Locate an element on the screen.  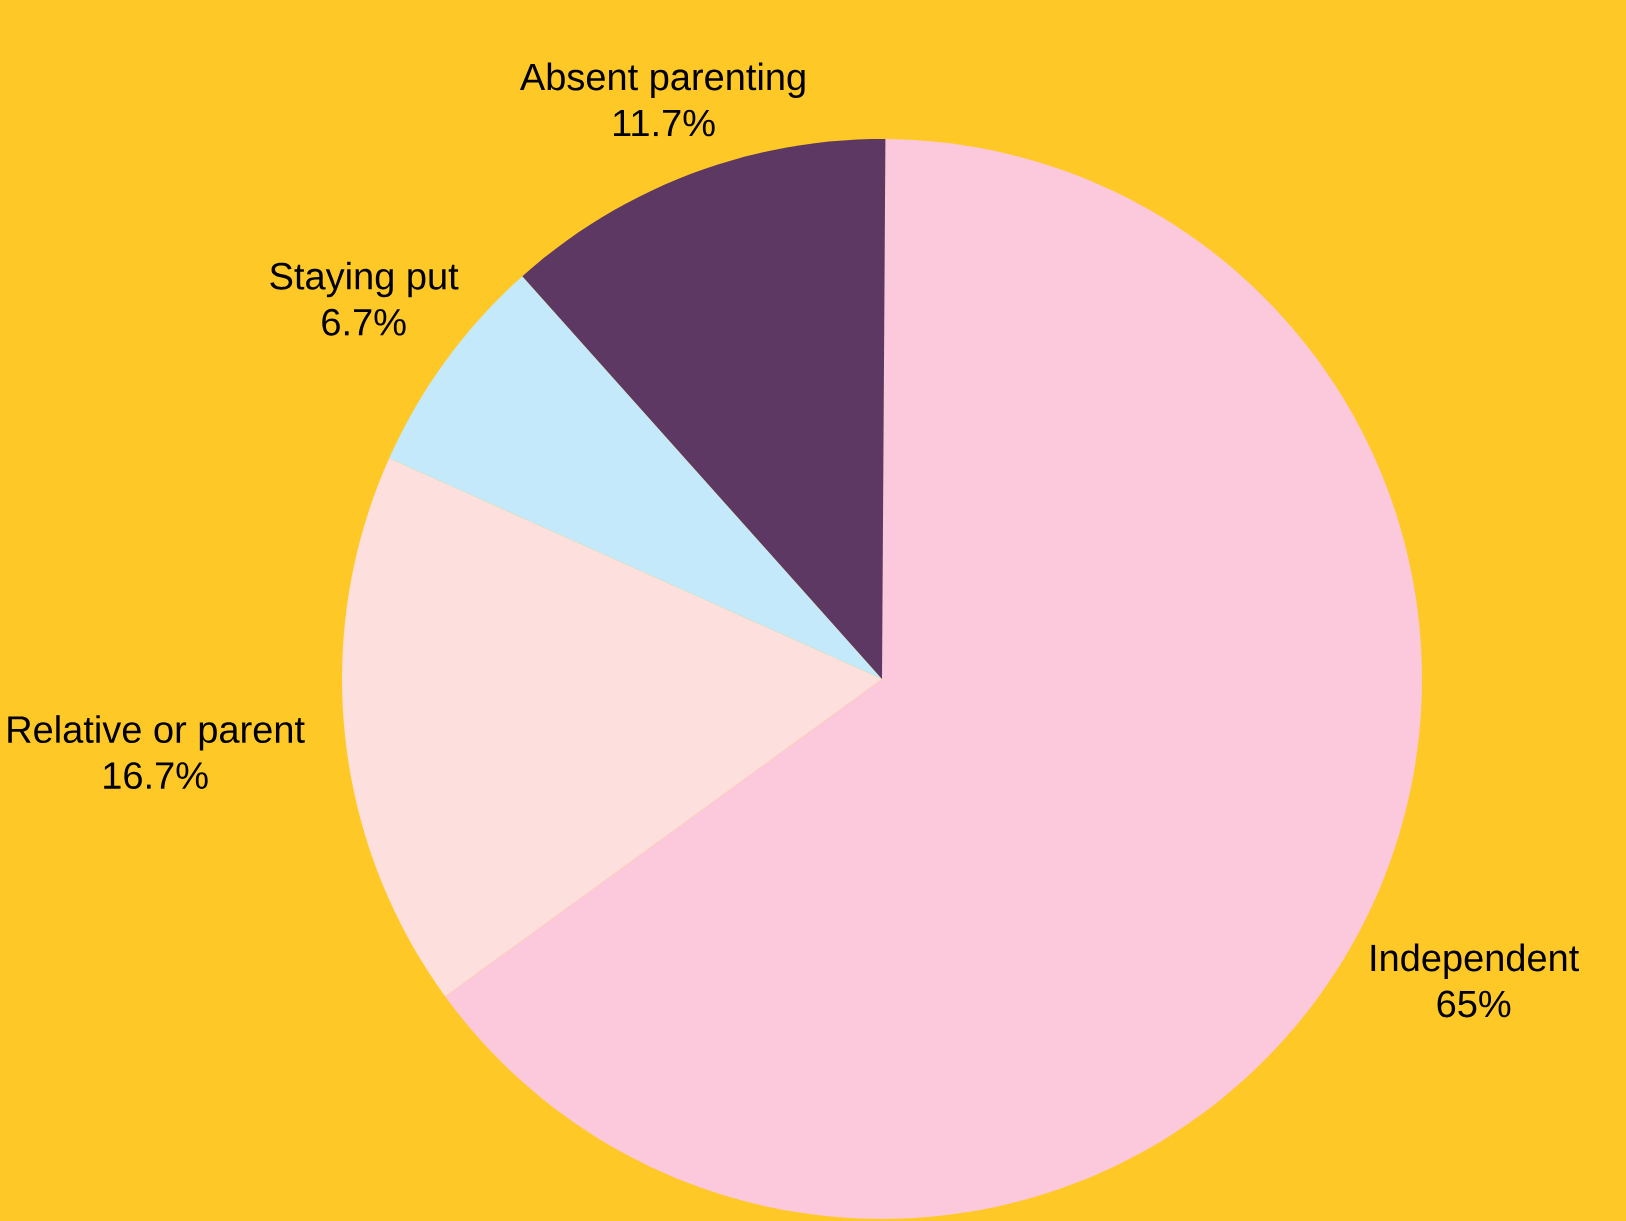
slice-label: Staying put is located at coordinates (364, 279).